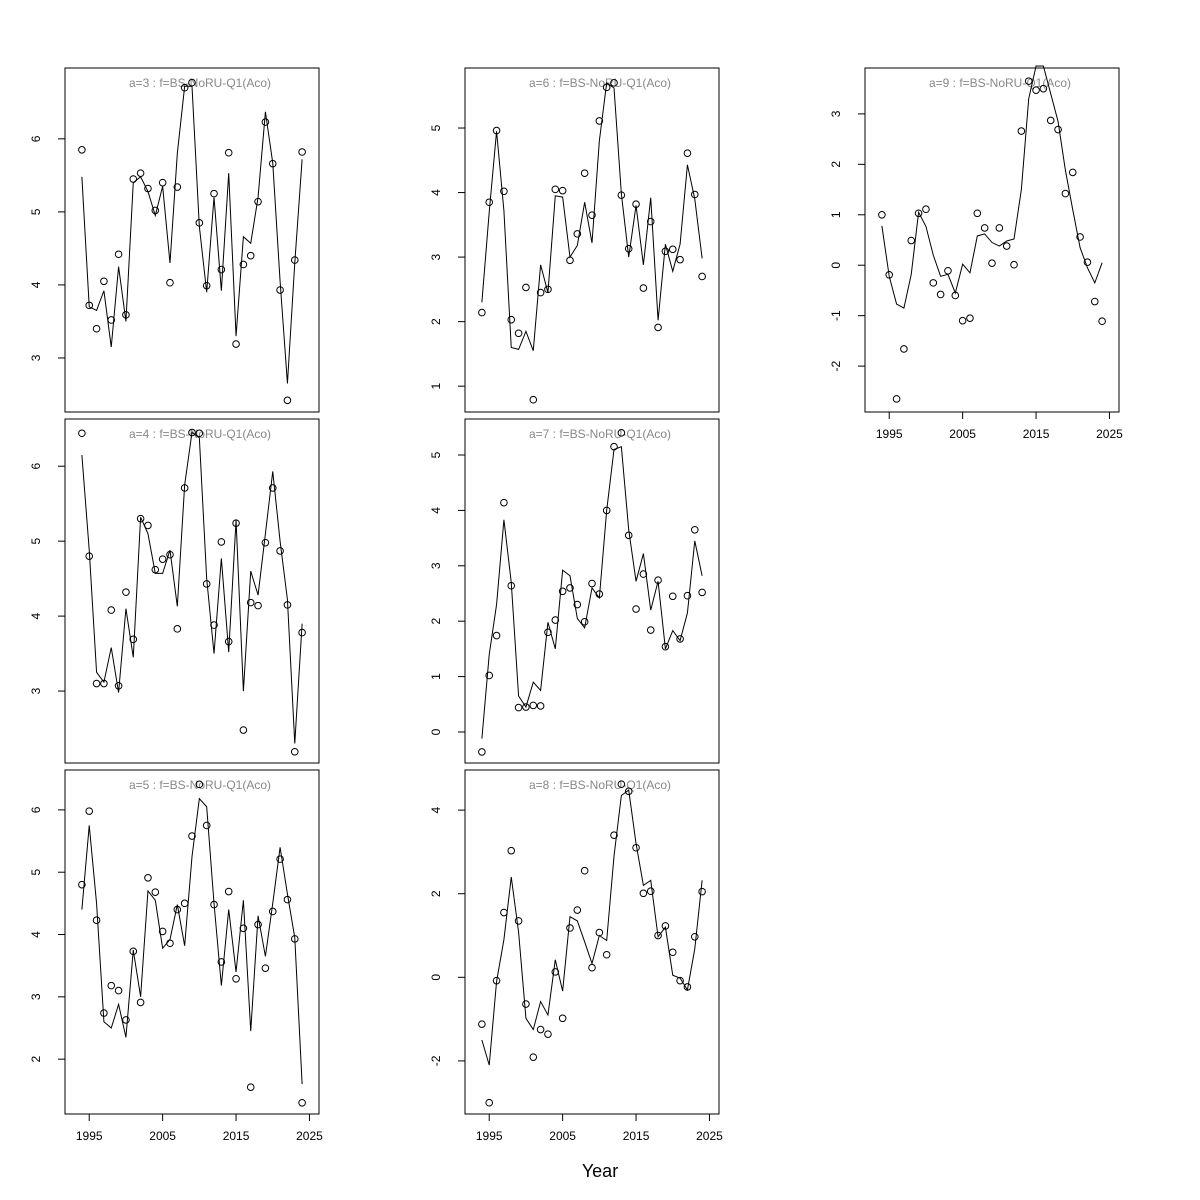 This screenshot has height=1200, width=1200. I want to click on y-tick-label: 6, so click(36, 466).